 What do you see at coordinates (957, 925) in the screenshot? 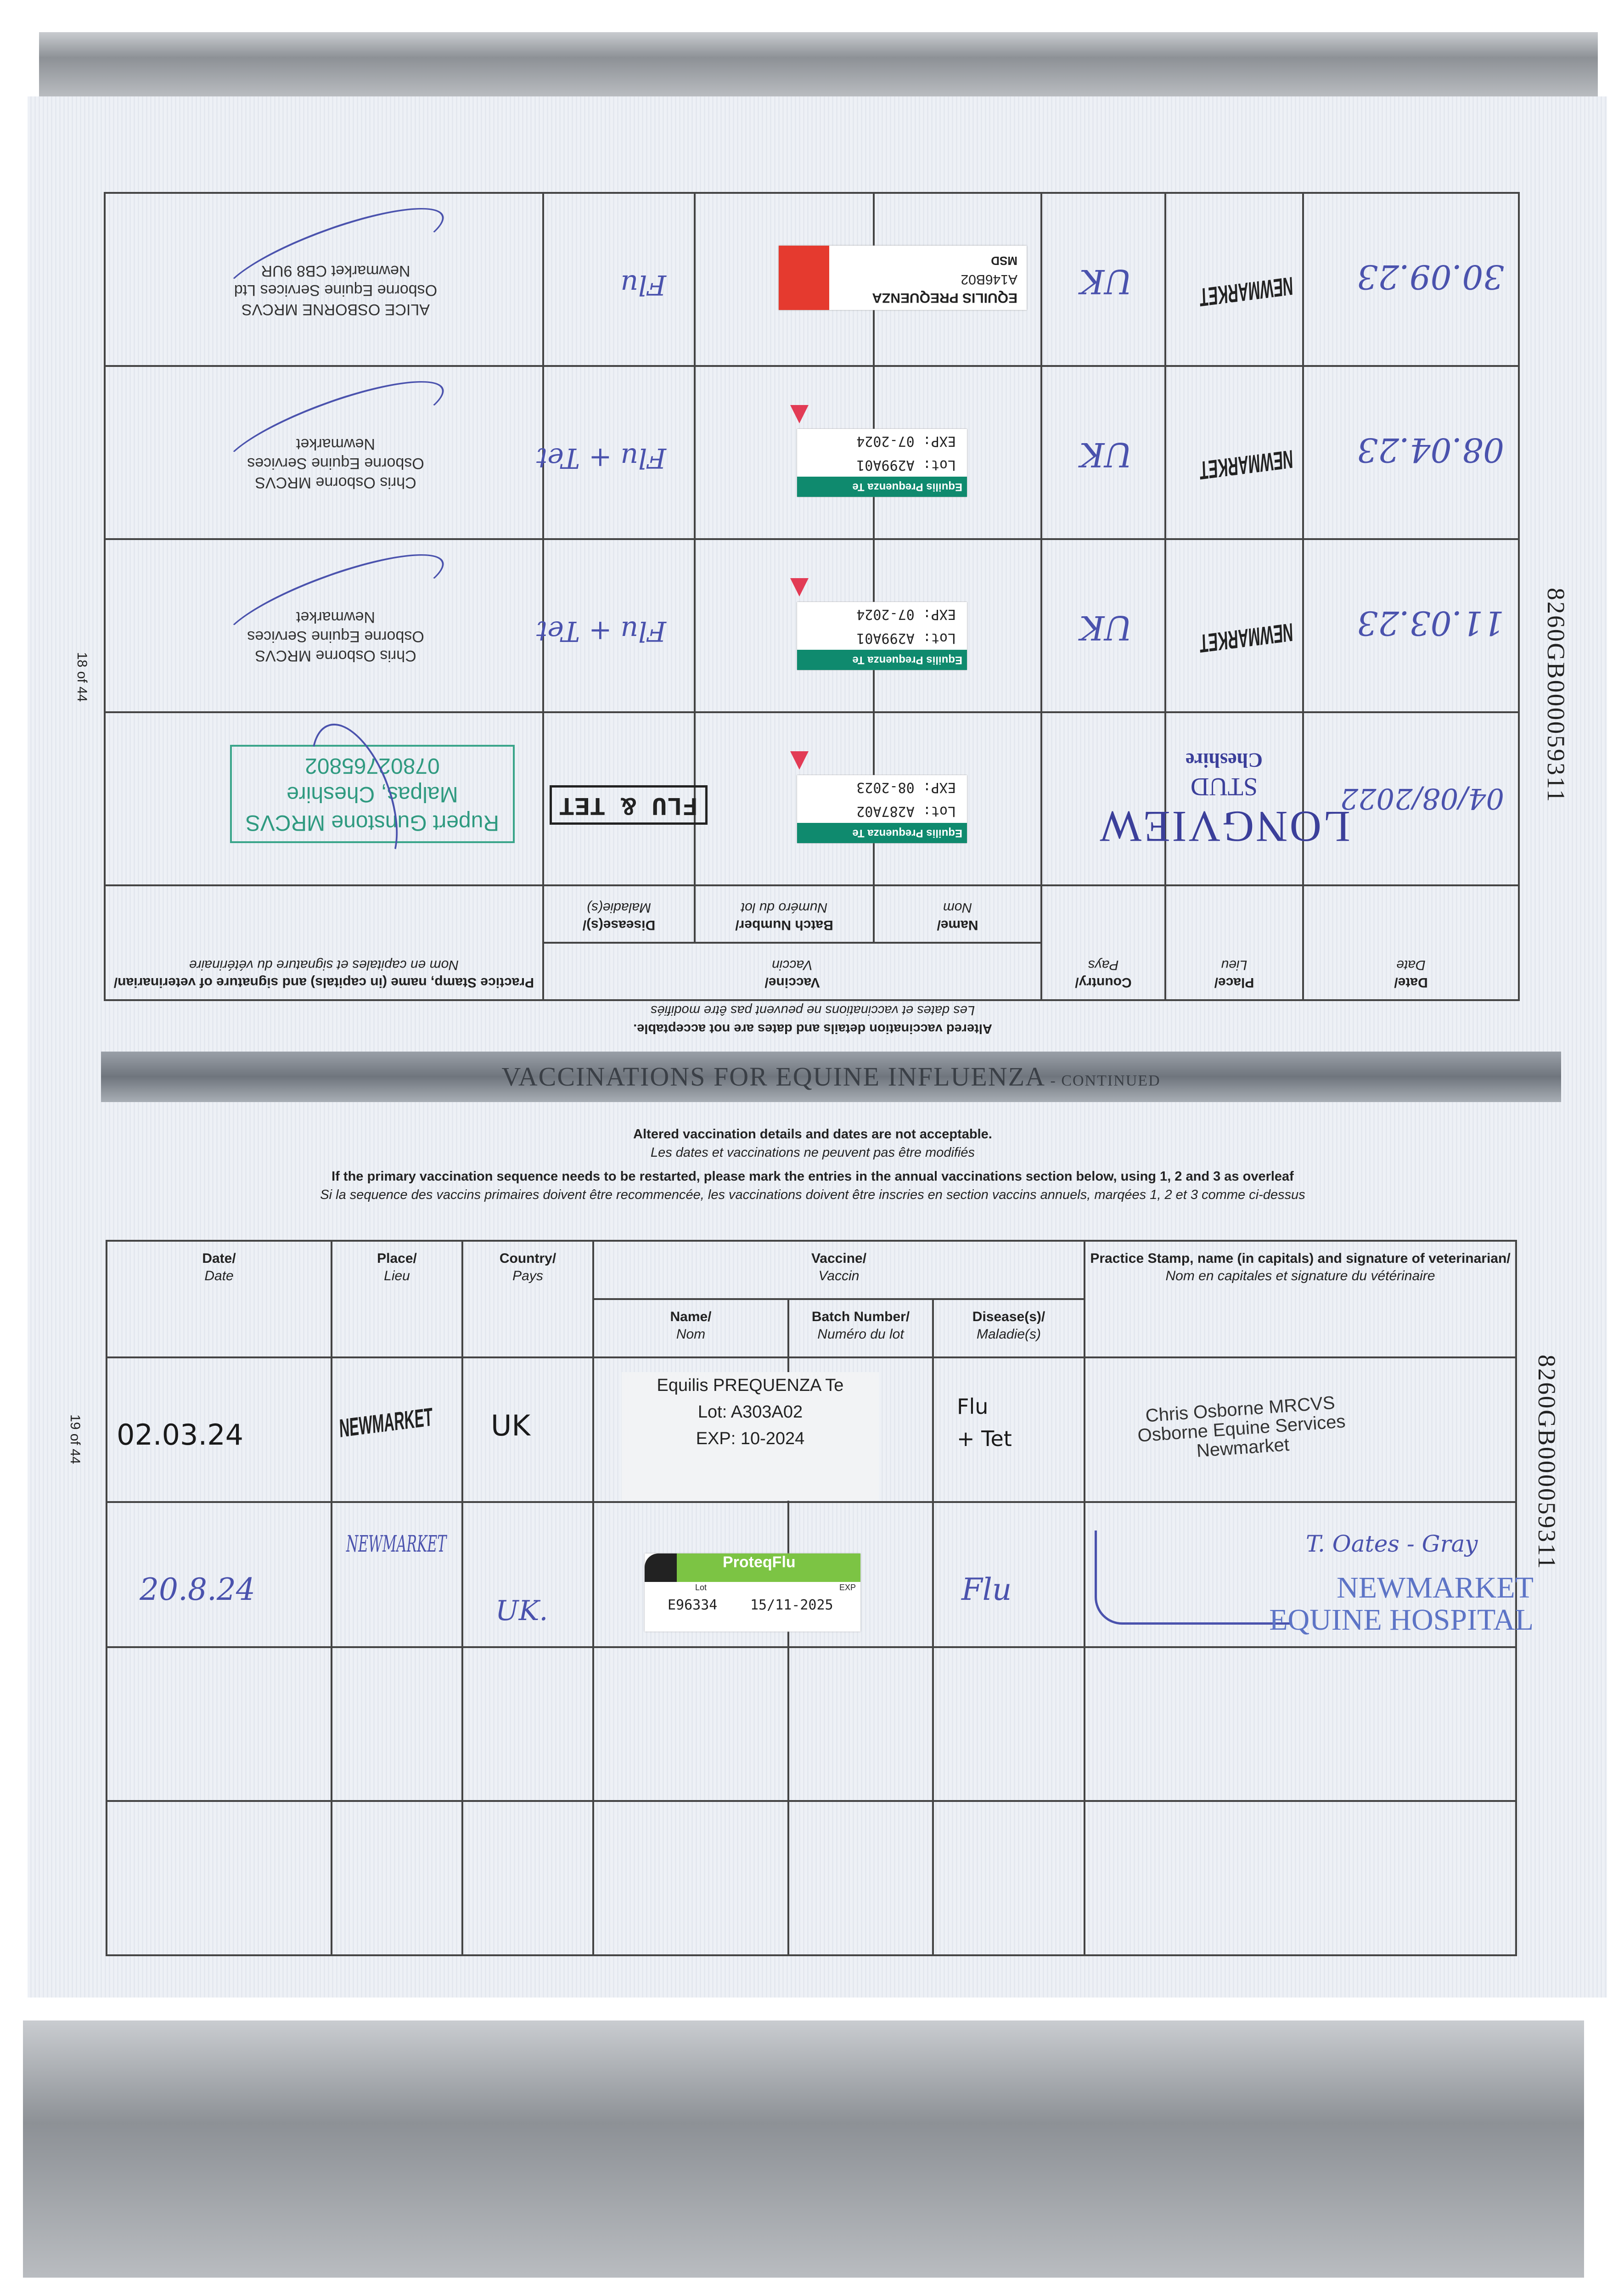
I see `header-name-en: Name/` at bounding box center [957, 925].